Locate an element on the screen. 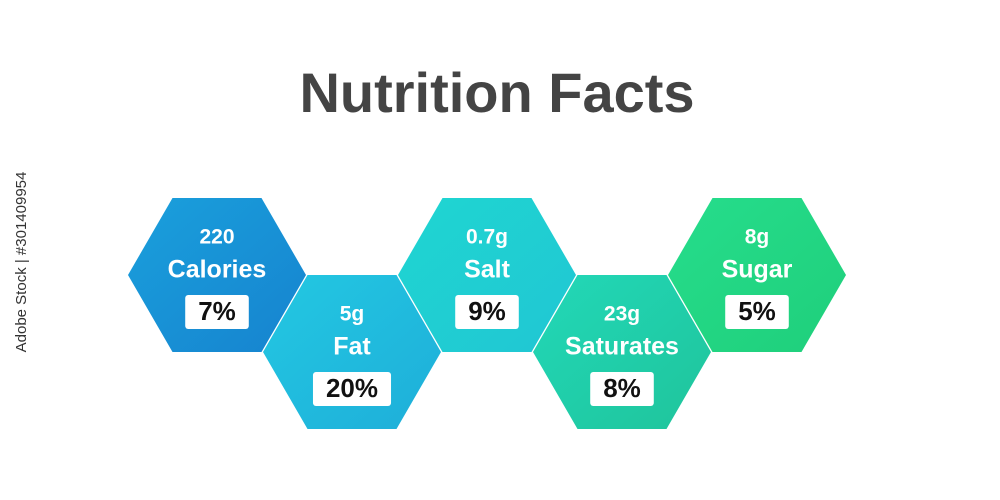  percent: 5% is located at coordinates (757, 311).